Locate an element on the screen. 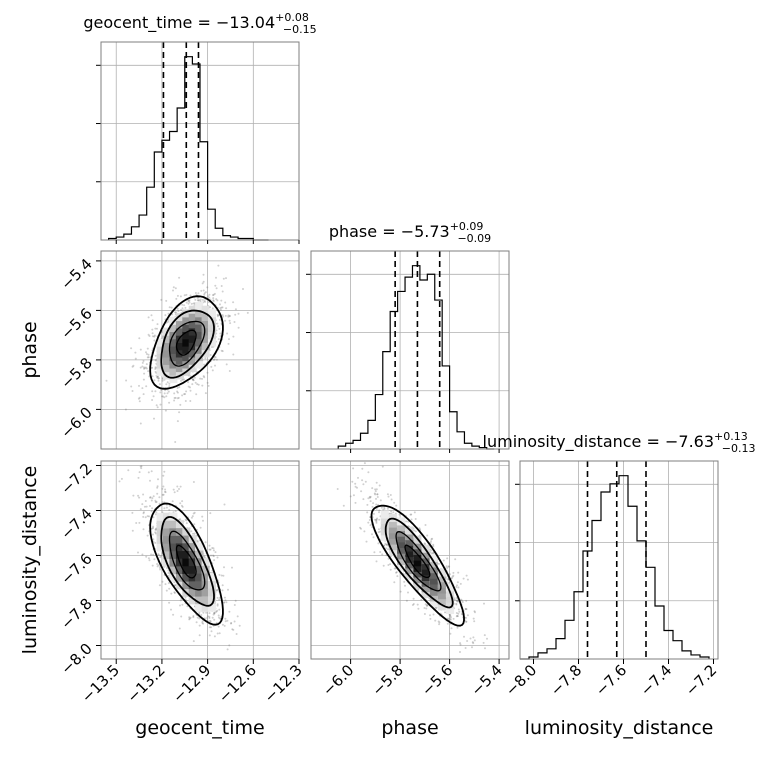 The width and height of the screenshot is (760, 760). x-axis-label-phase: phase is located at coordinates (409, 728).